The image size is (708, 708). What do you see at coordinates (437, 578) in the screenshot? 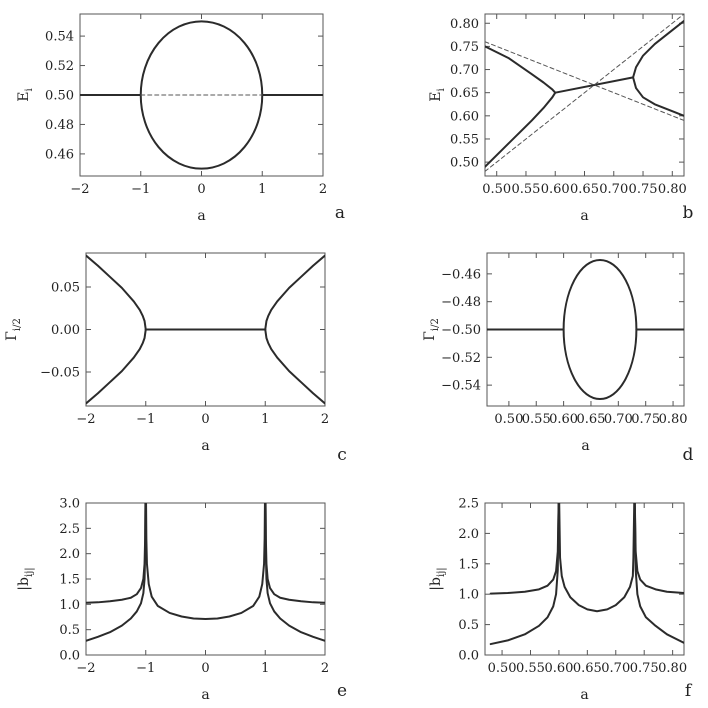
I see `panel-f-ylabel: |bij|` at bounding box center [437, 578].